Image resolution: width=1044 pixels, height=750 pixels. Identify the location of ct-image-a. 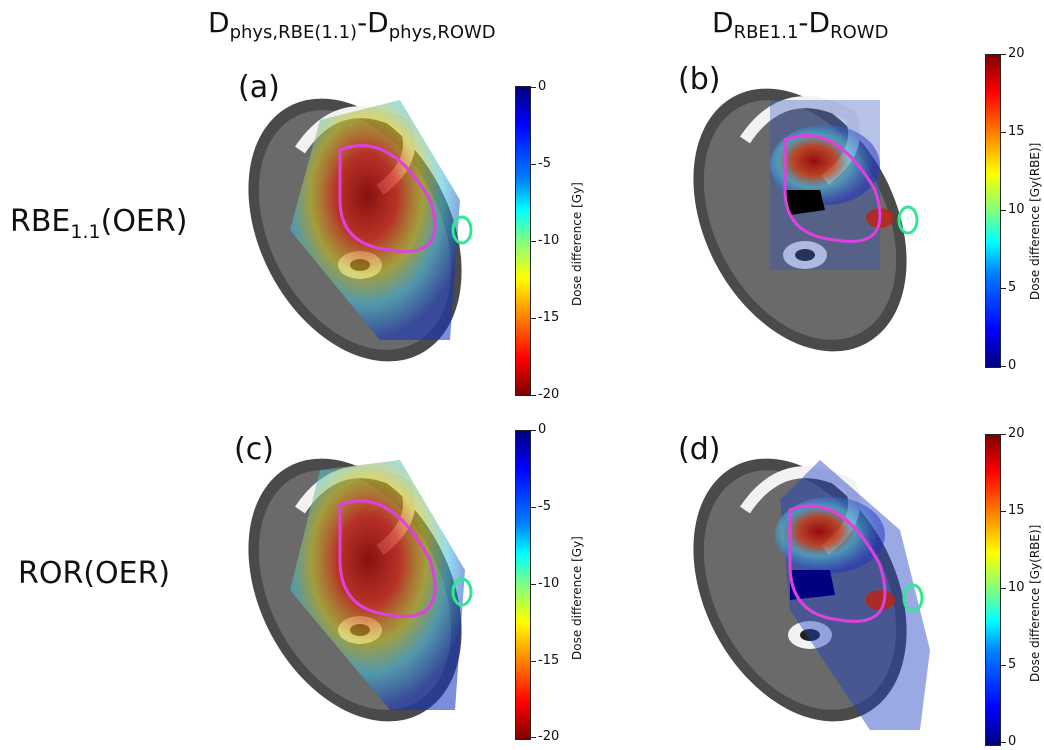
(360, 230).